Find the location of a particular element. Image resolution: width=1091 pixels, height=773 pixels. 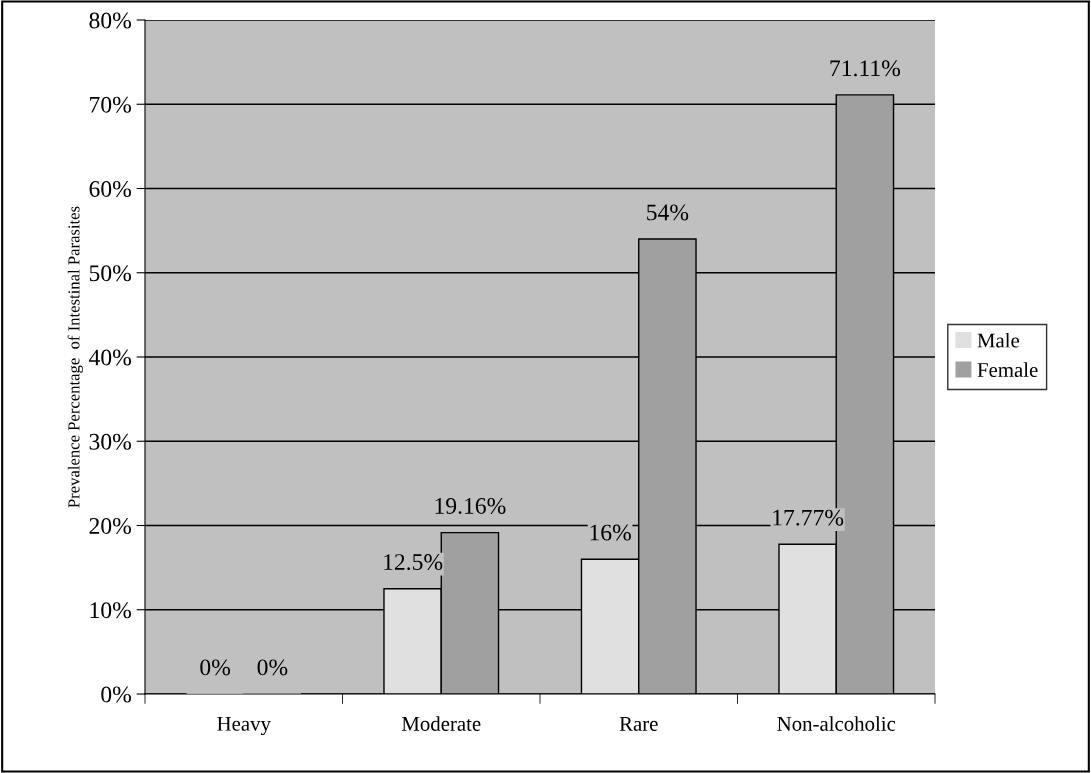

data-label: 17.77% is located at coordinates (808, 517).